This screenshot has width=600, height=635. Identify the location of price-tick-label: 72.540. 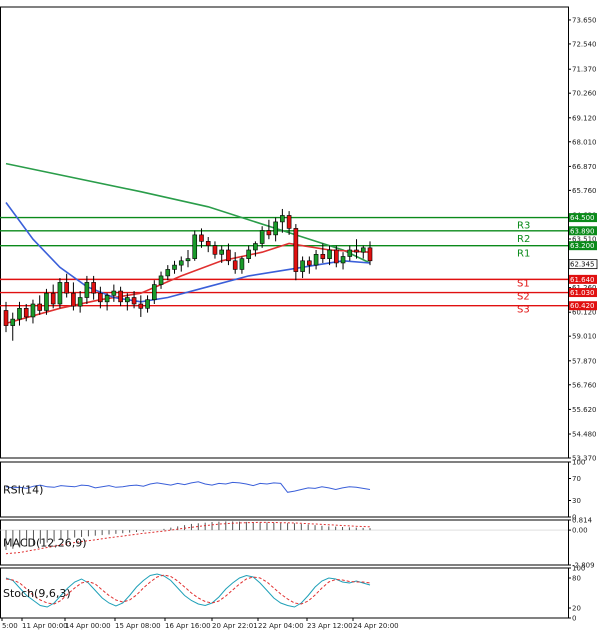
(584, 44).